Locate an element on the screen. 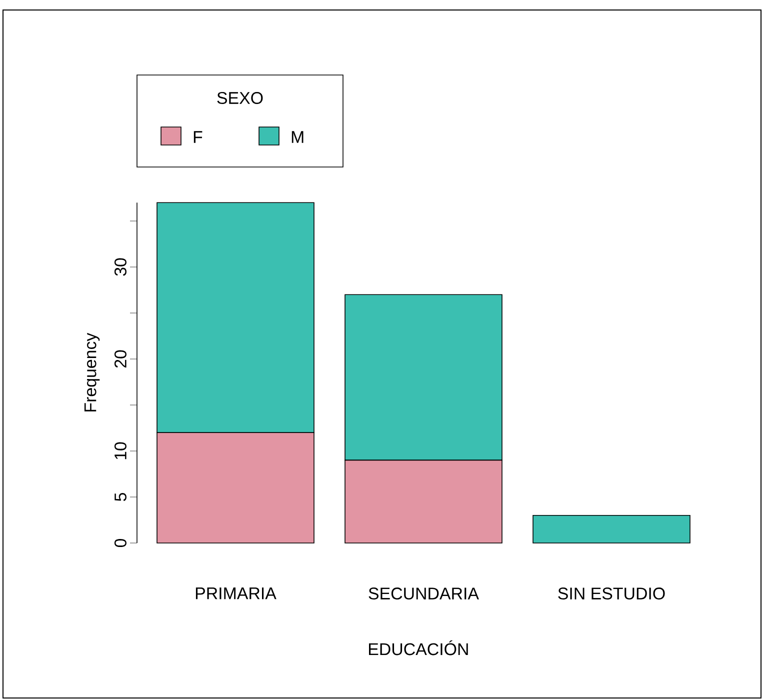 The image size is (764, 700). y-axis-title: Frequency is located at coordinates (92, 372).